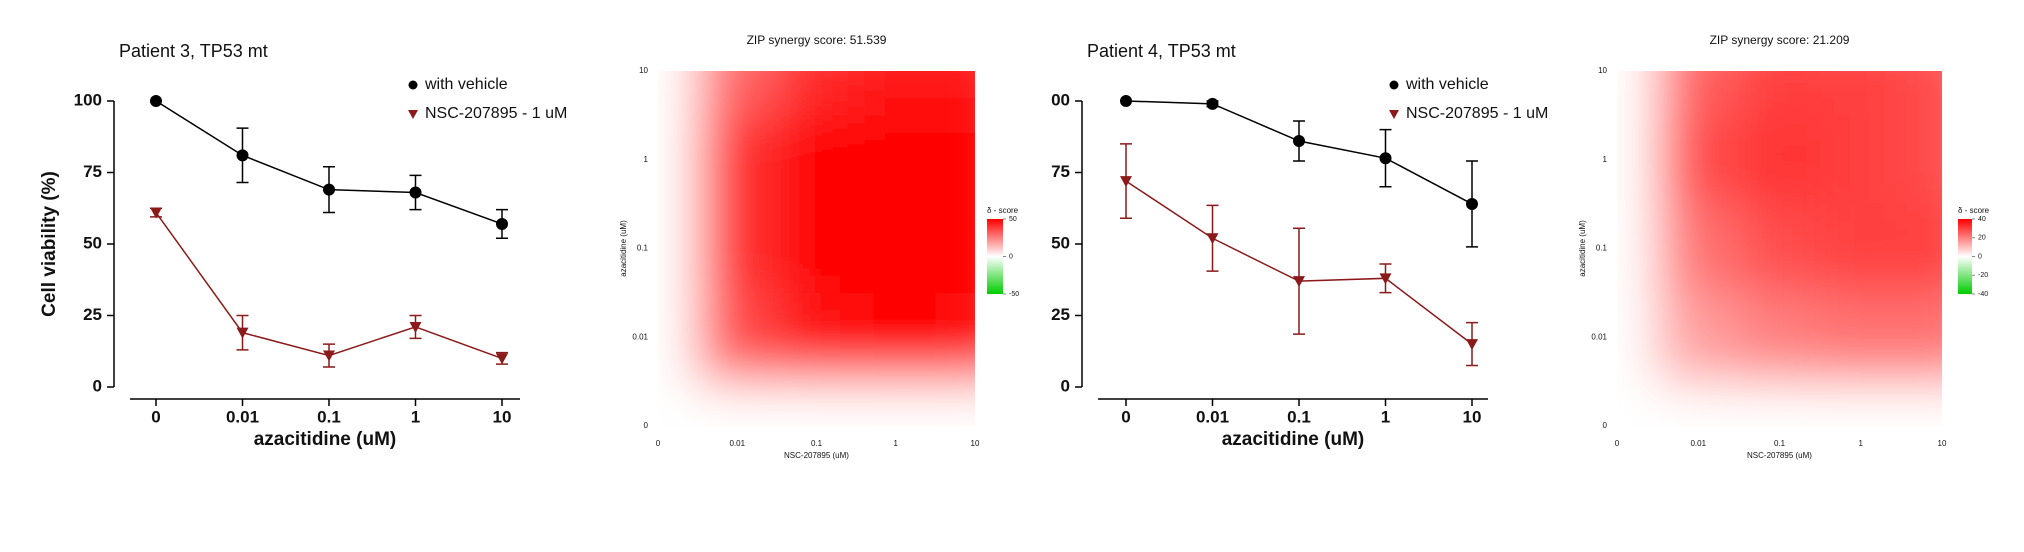 This screenshot has height=552, width=2024. Describe the element at coordinates (1982, 238) in the screenshot. I see `colorbar-tick-label: 20` at that location.